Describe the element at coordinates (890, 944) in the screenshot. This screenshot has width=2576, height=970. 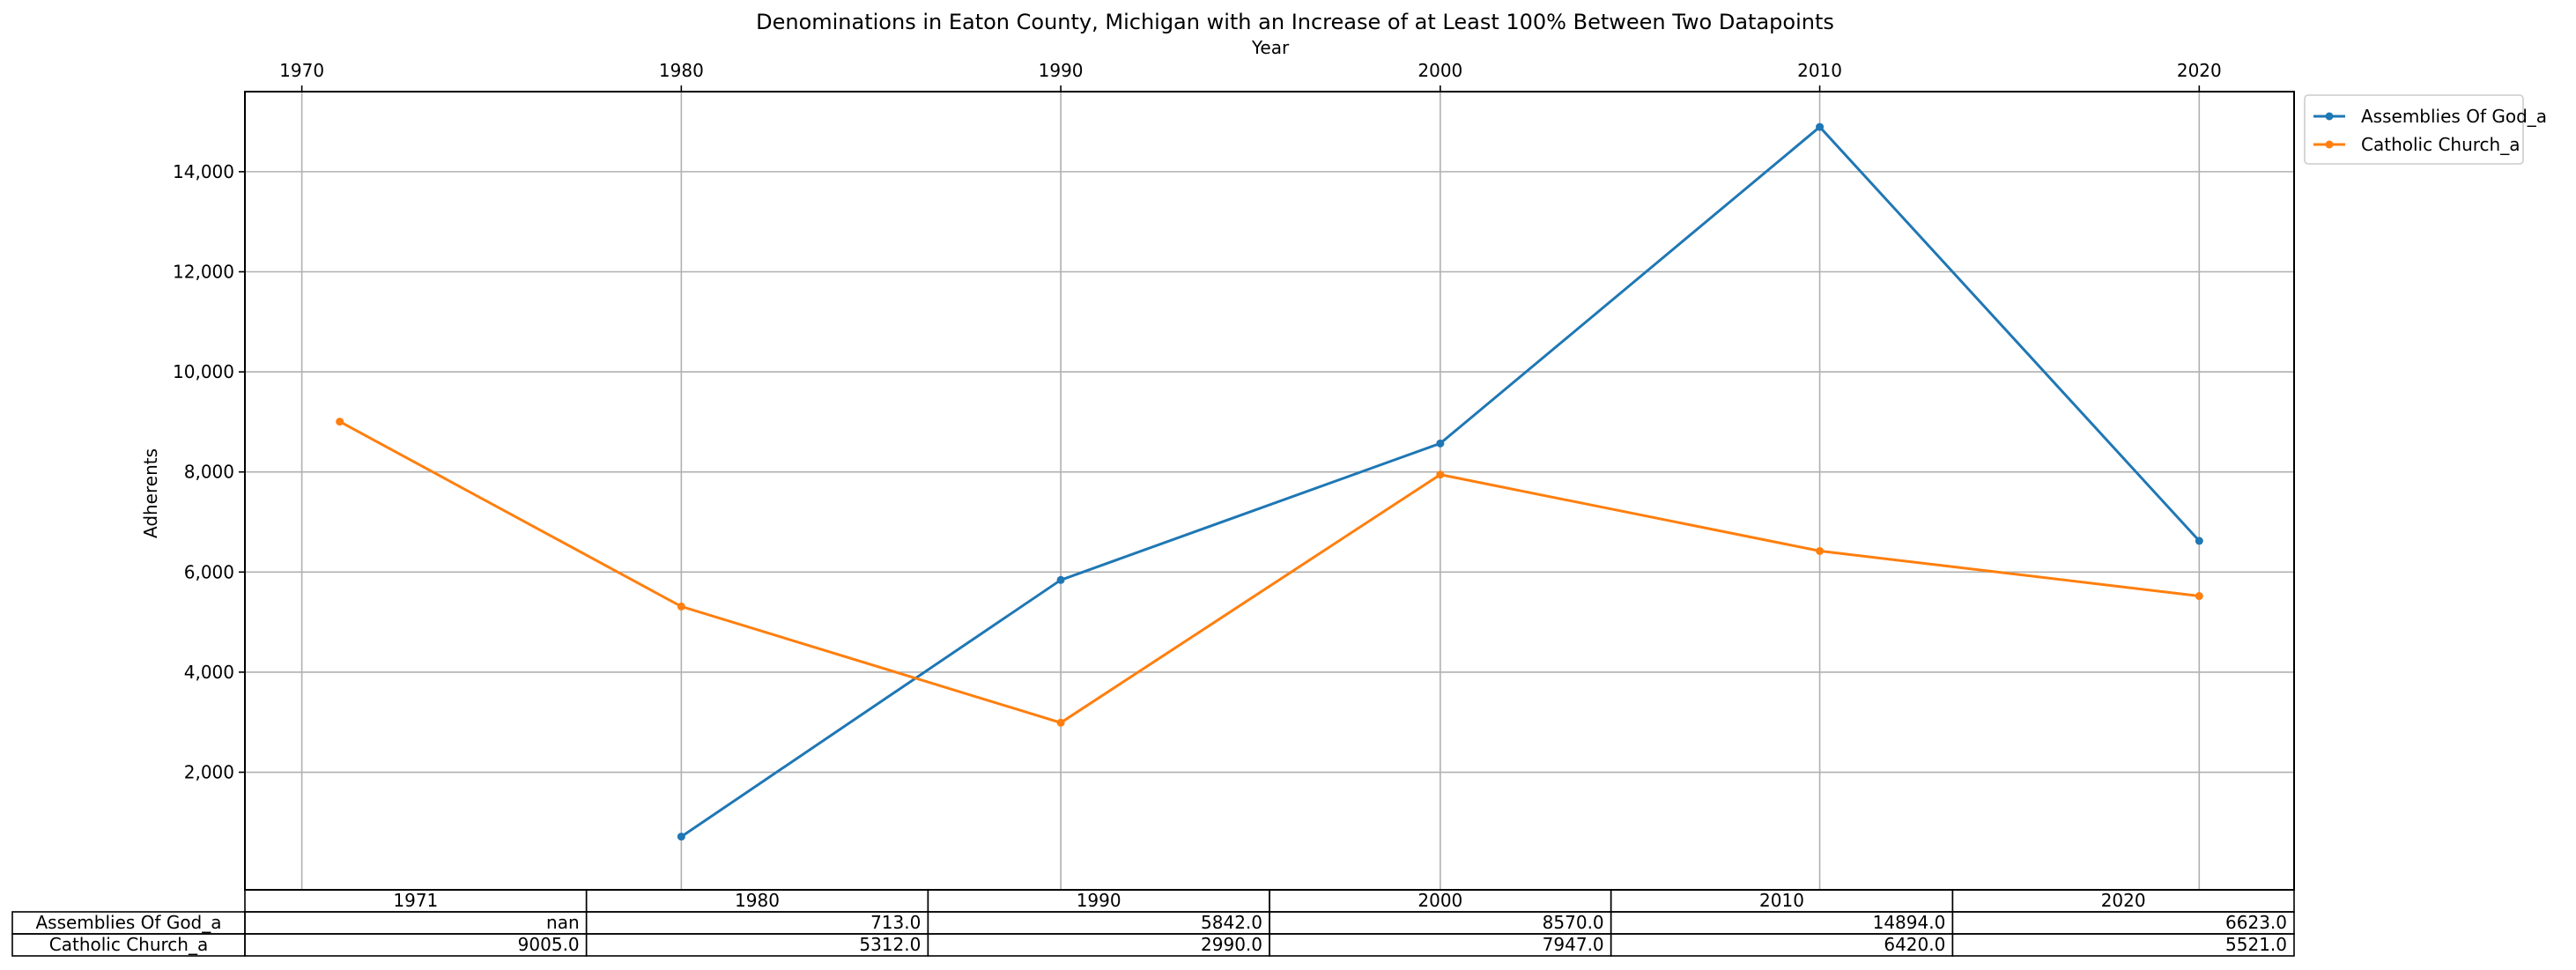
I see `table-cell-value: 5312.0` at that location.